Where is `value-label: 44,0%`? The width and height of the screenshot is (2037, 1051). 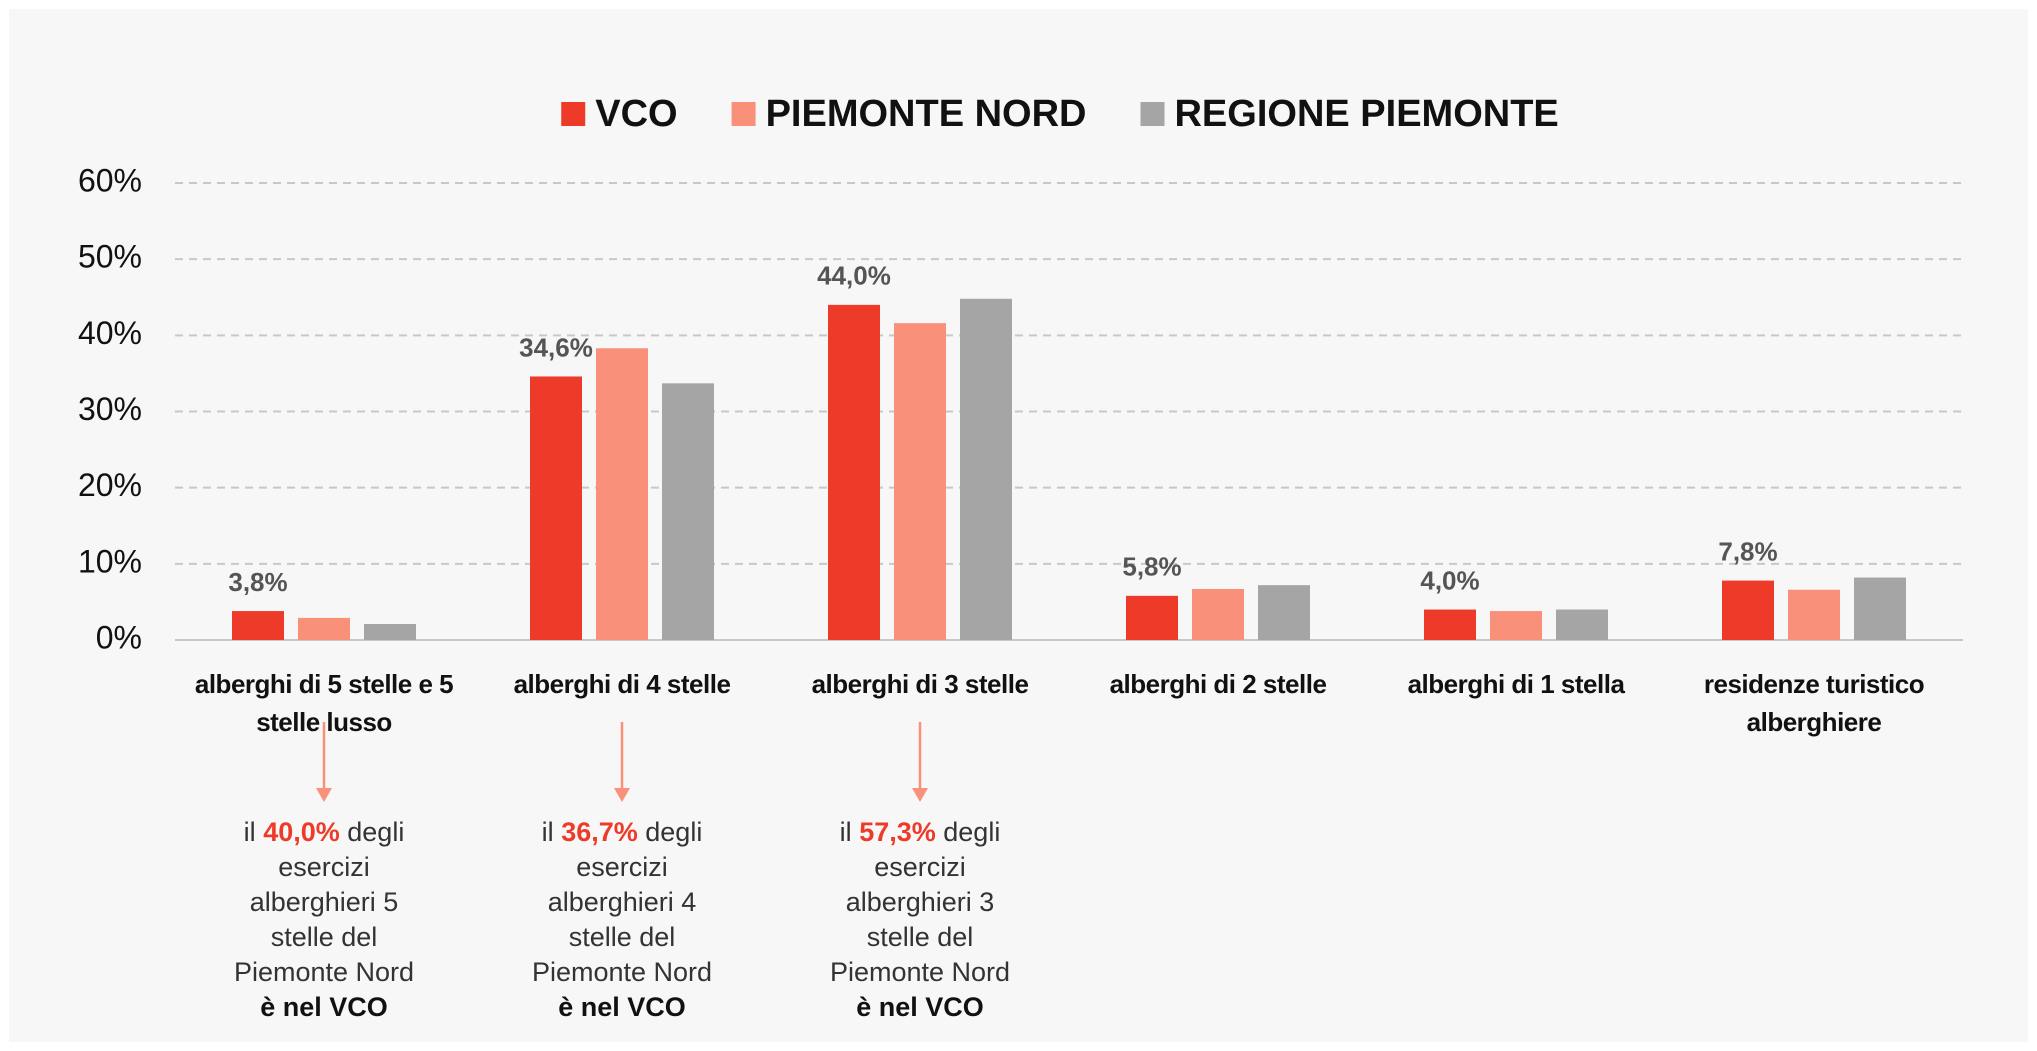
value-label: 44,0% is located at coordinates (854, 276).